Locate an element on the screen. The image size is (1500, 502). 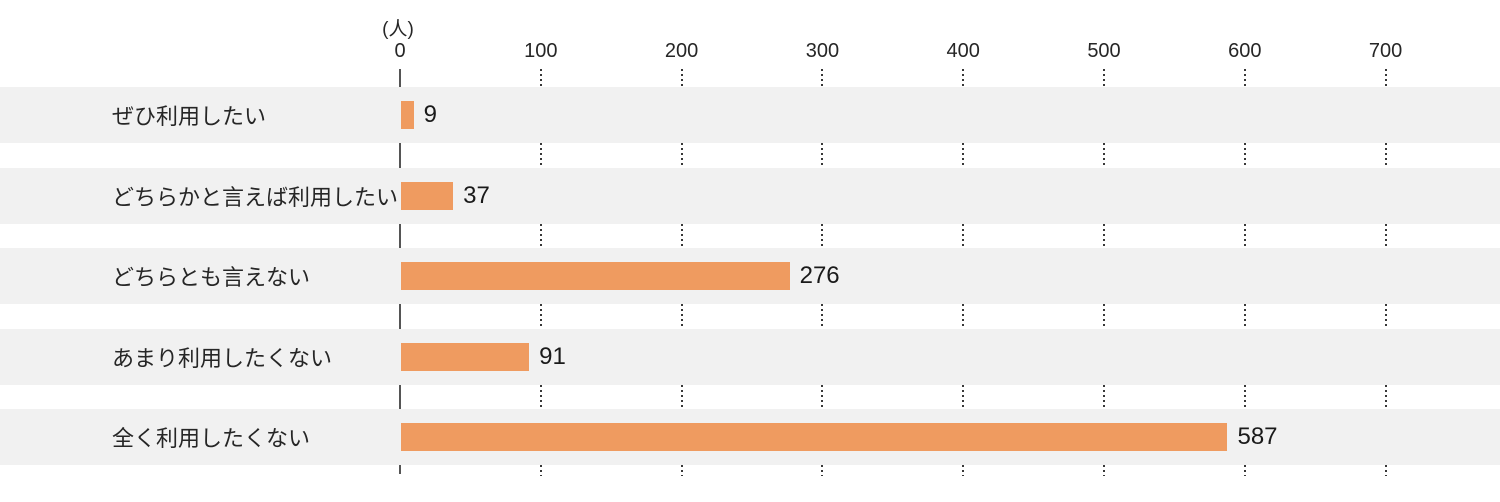
x-axis-tick-label: 300 is located at coordinates (822, 51).